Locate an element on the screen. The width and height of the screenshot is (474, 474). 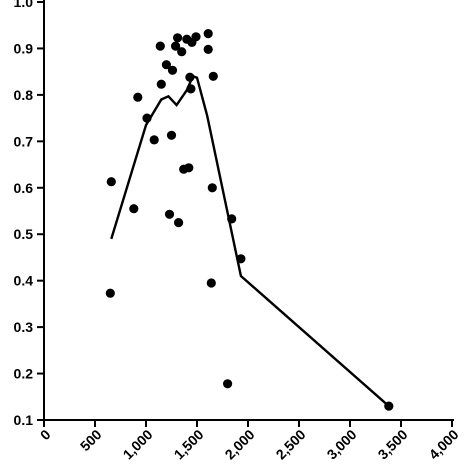
x-tick-label: 2,500 is located at coordinates (291, 444).